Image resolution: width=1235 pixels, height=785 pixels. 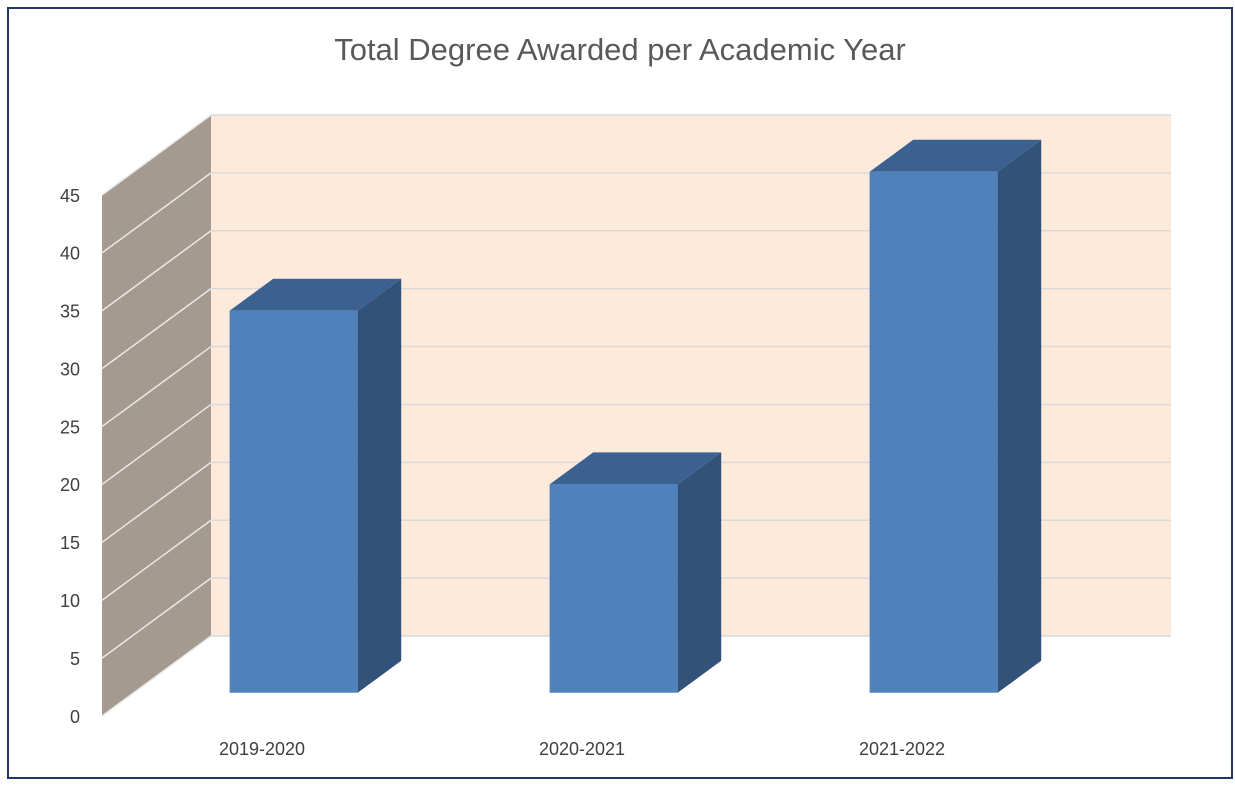 I want to click on chart-title: Total Degree Awarded per Academic Year, so click(x=620, y=49).